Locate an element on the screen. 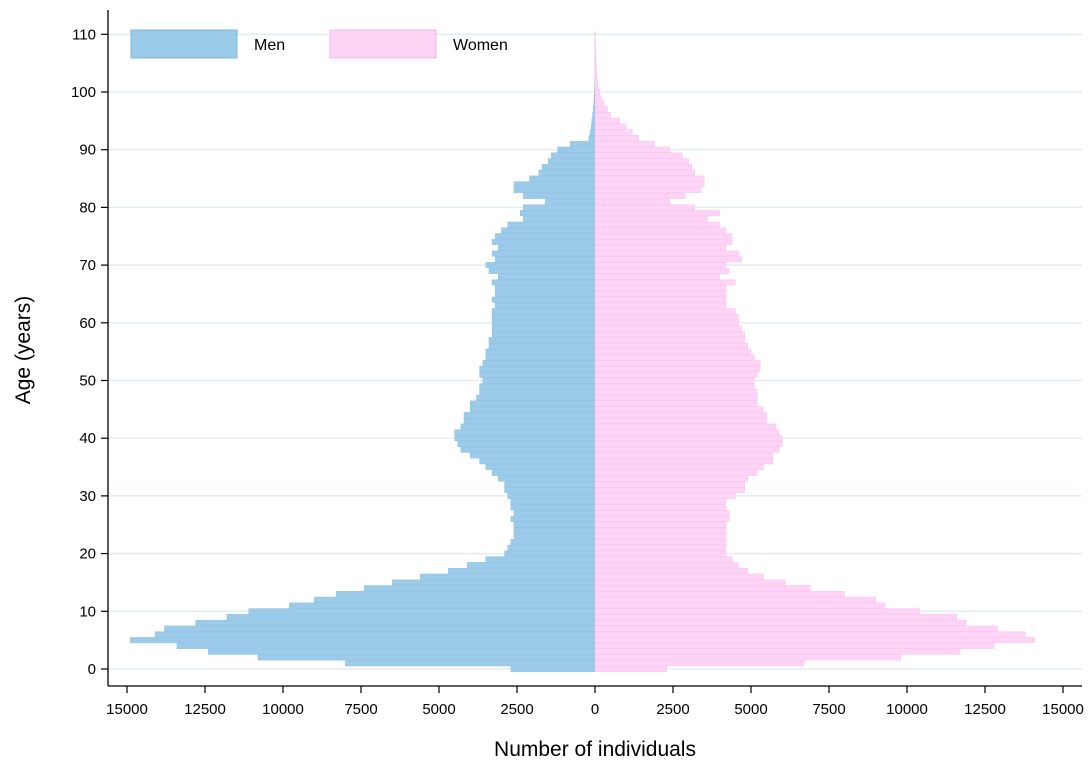 The image size is (1092, 769). legend-swatch-women is located at coordinates (383, 44).